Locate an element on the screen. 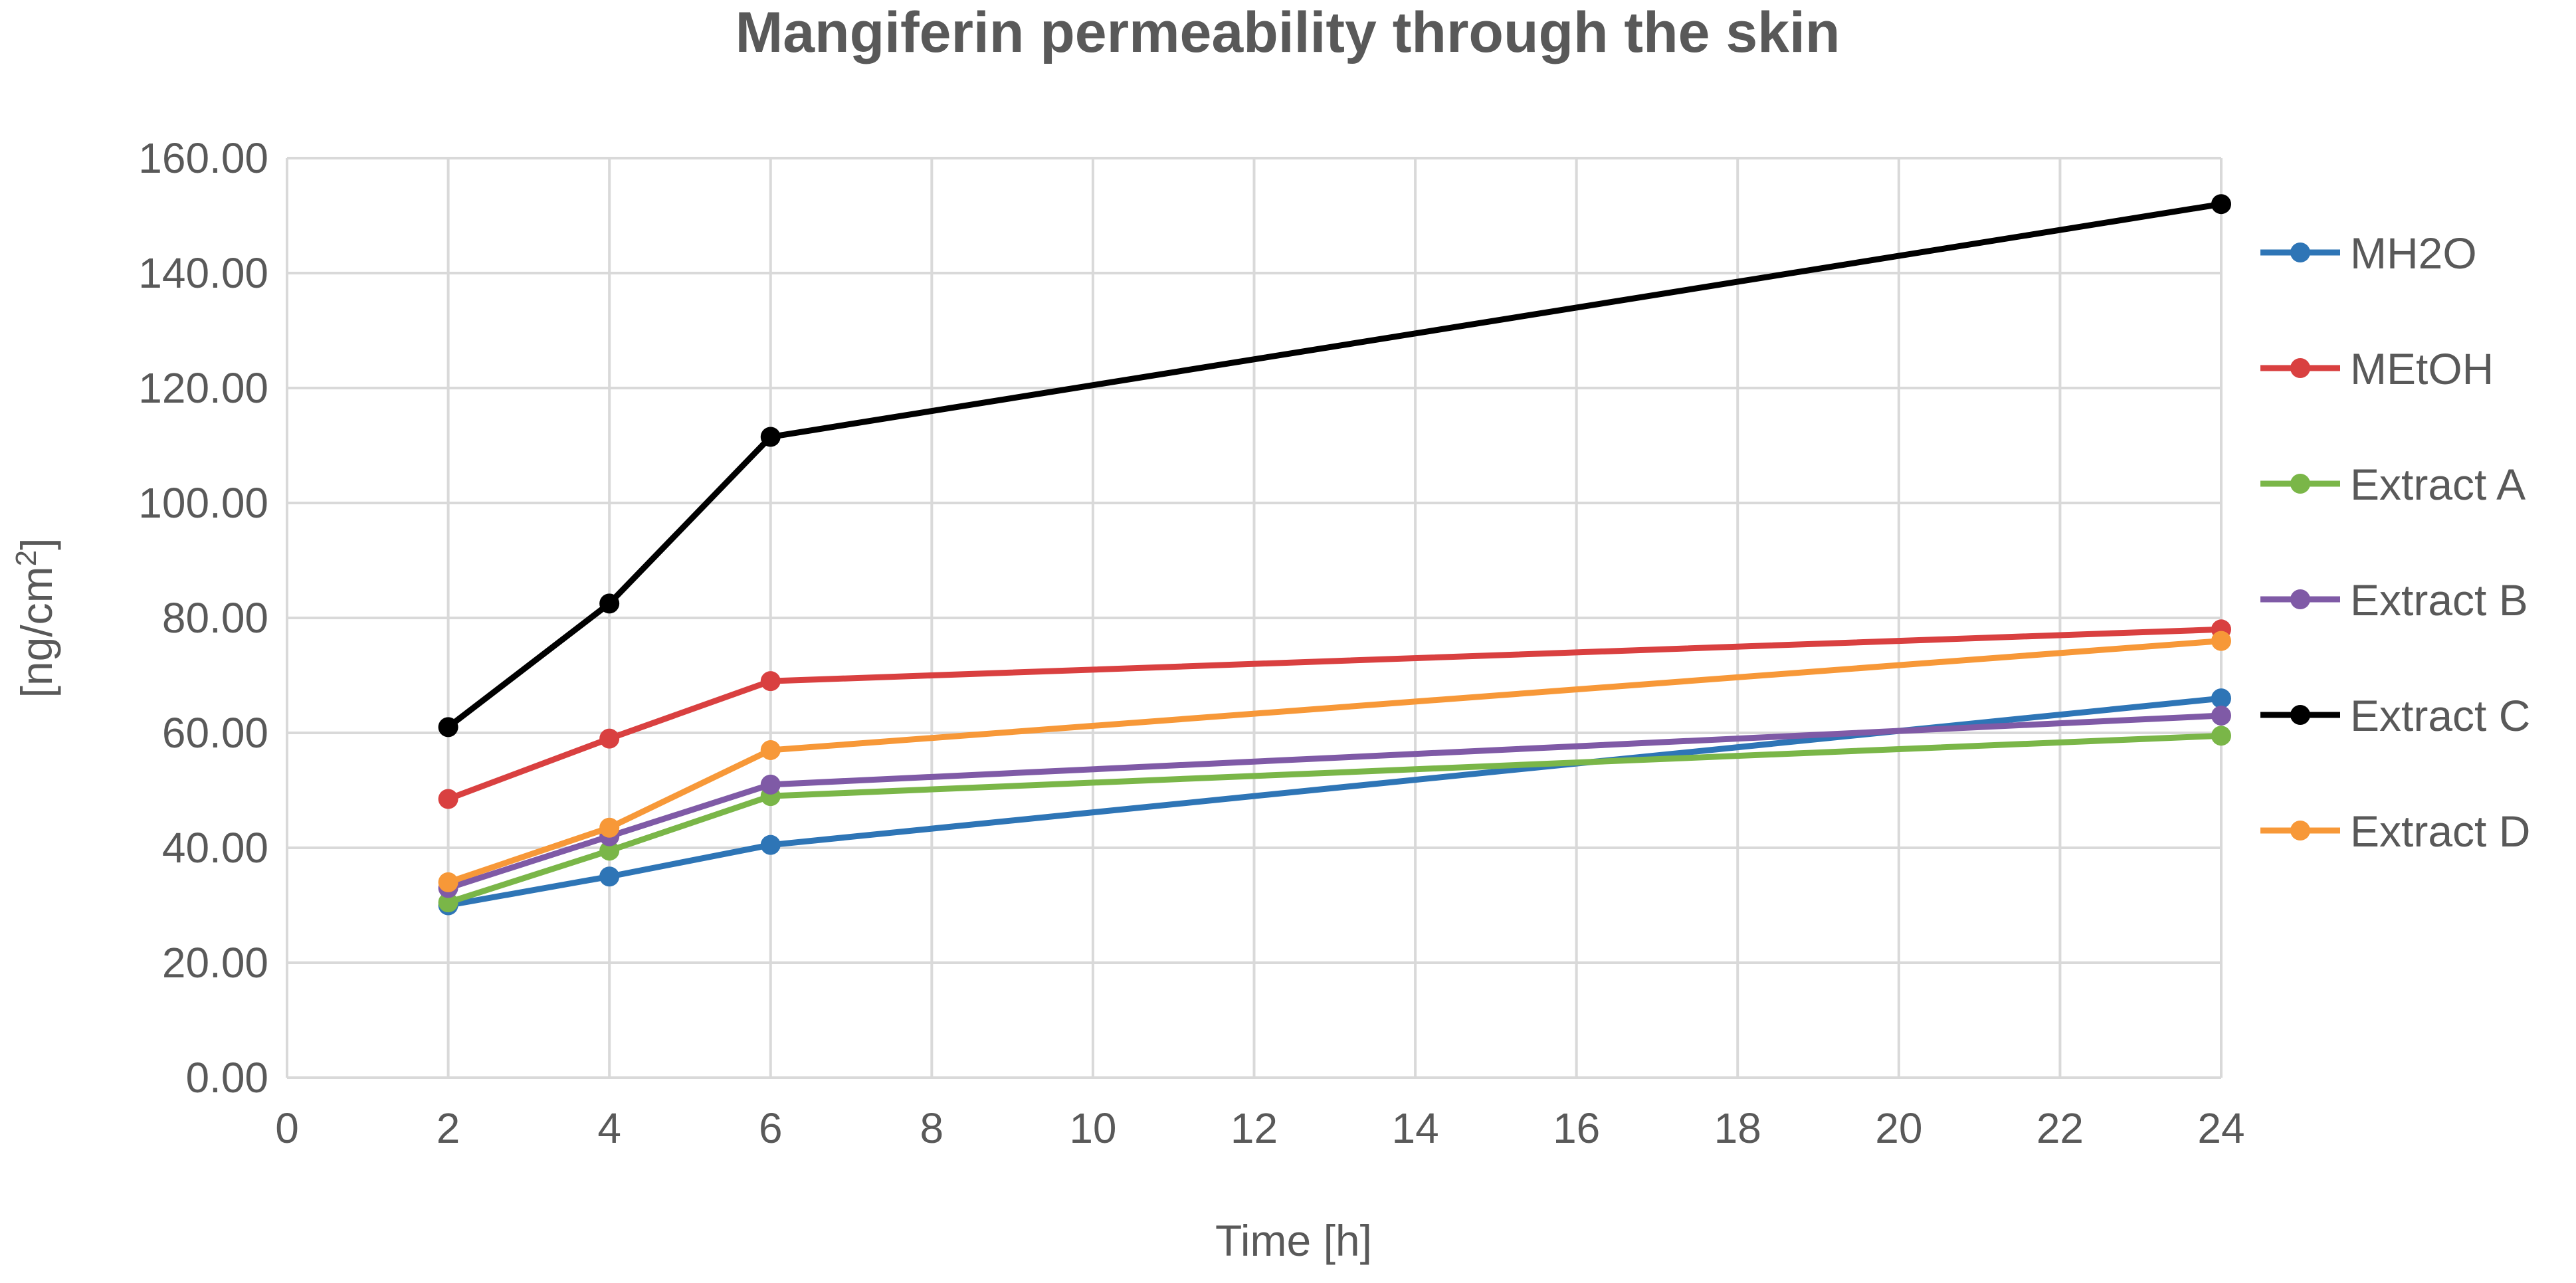  y-tick-label: 120.00 is located at coordinates (203, 388).